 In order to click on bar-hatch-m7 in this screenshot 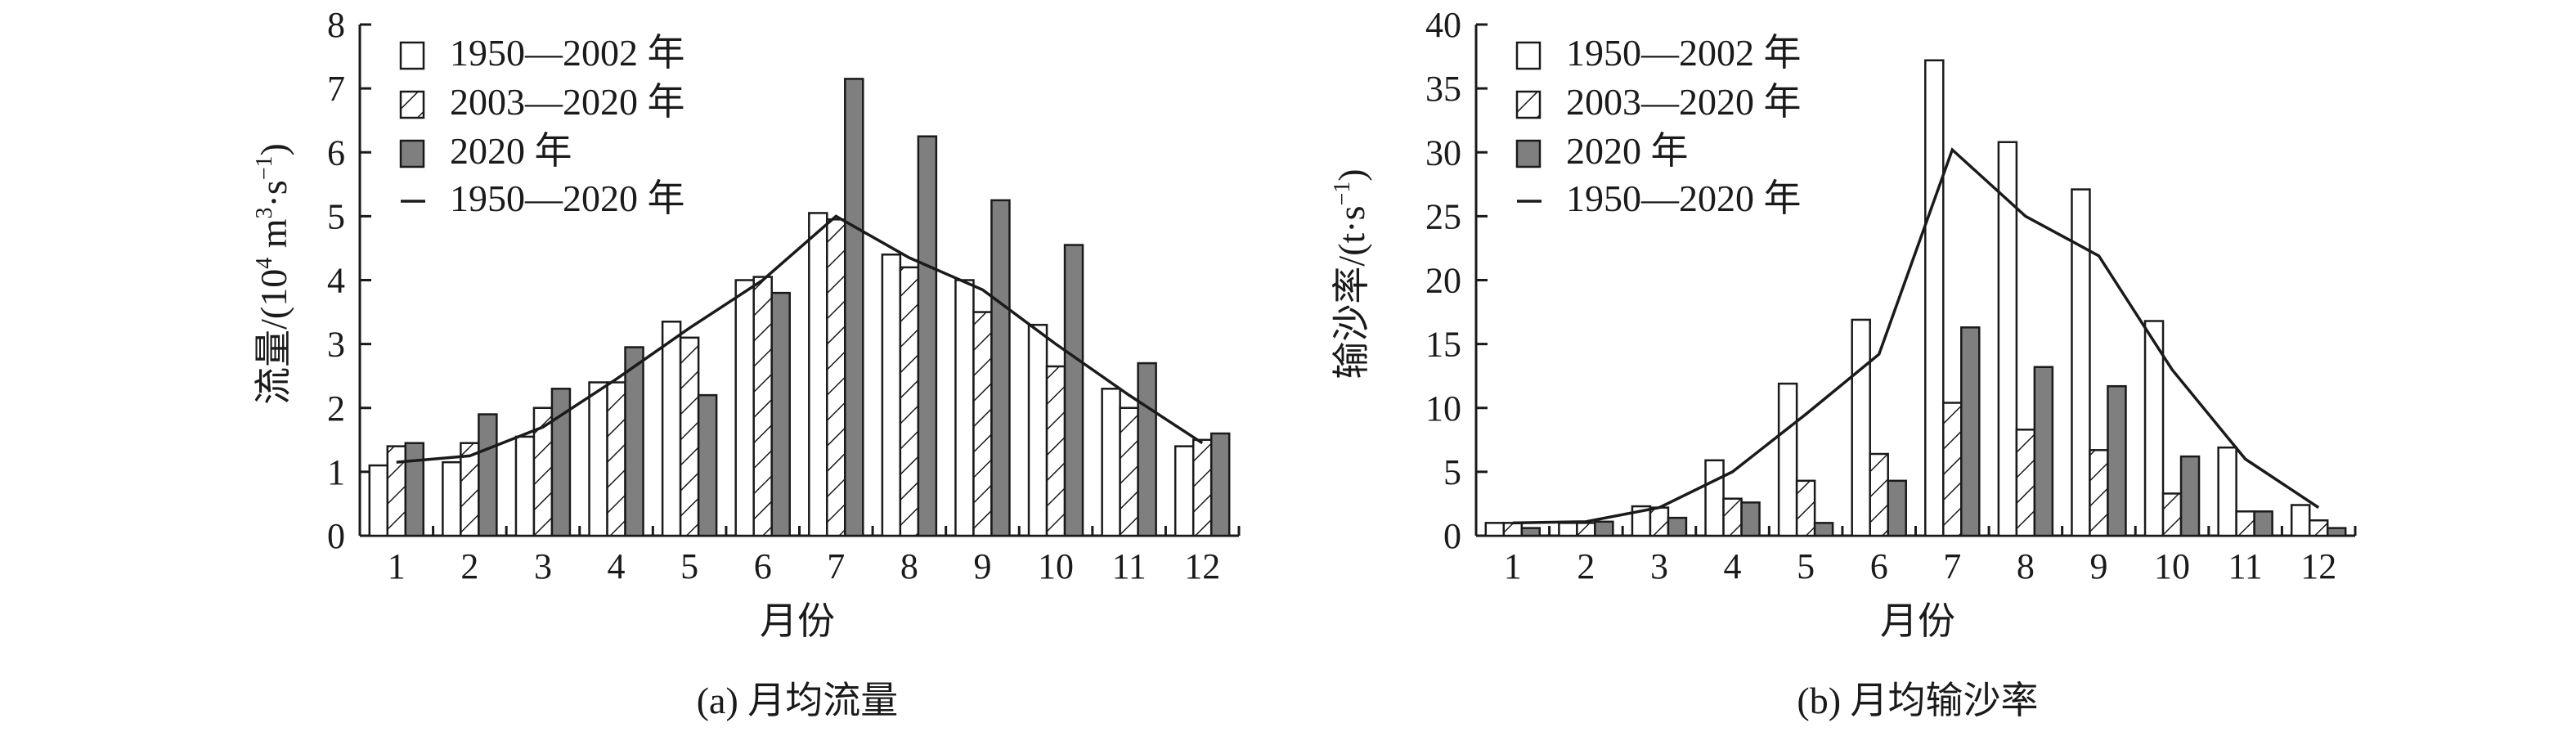, I will do `click(1952, 469)`.